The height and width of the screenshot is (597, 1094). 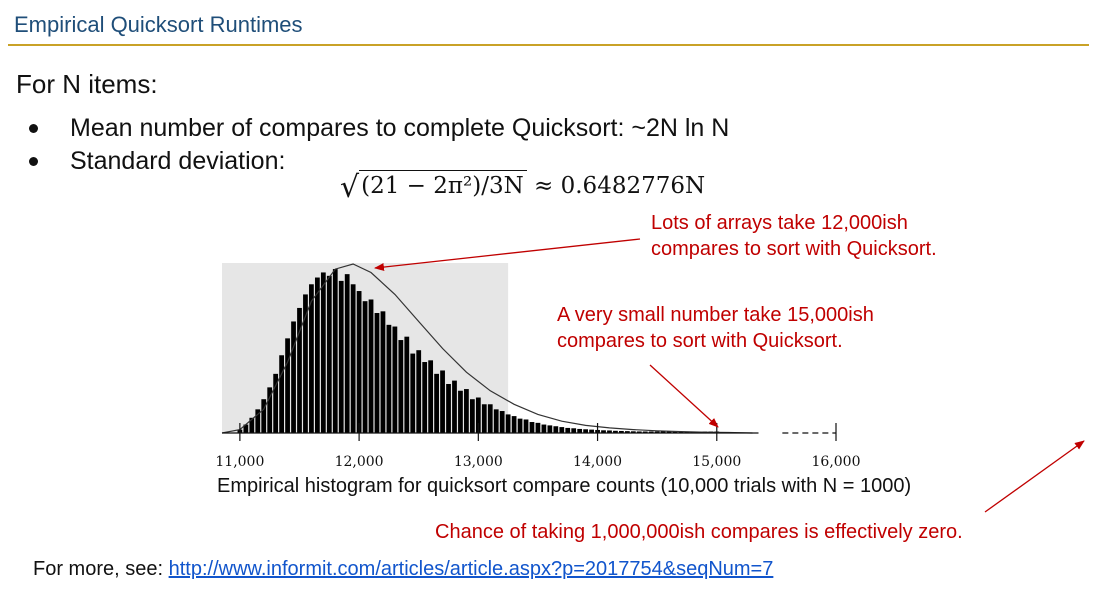 I want to click on annotation-tail-line2: compares to sort with Quicksort., so click(x=700, y=341).